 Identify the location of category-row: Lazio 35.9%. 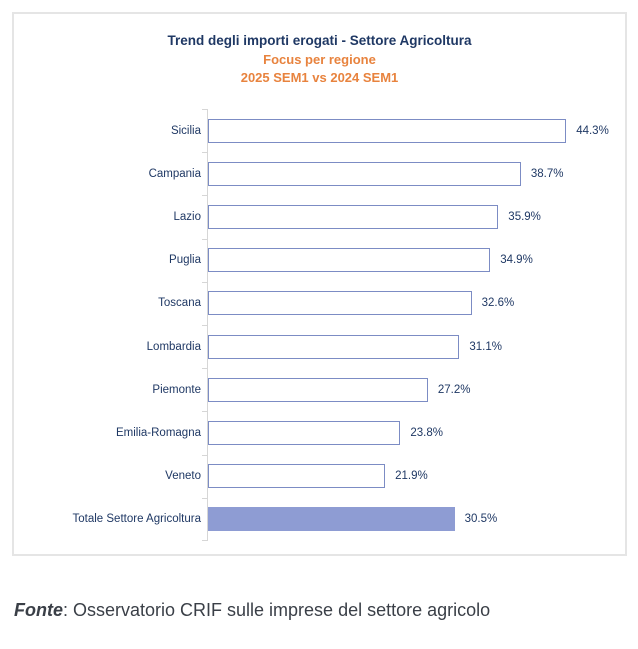
(399, 216).